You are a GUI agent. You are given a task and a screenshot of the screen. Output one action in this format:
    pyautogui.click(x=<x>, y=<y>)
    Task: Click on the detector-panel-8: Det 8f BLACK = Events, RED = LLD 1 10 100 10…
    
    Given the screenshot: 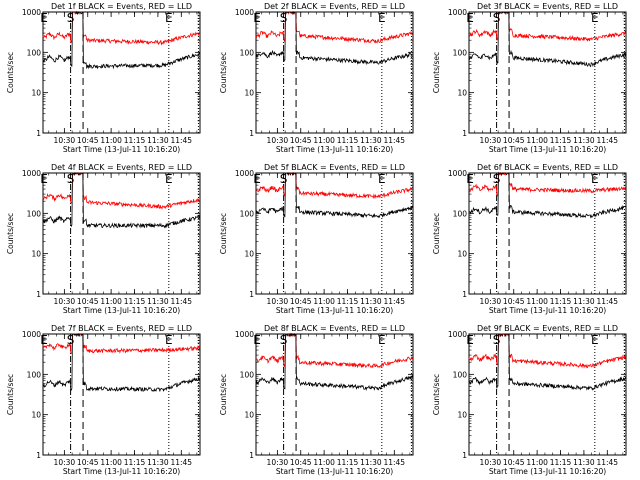 What is the action you would take?
    pyautogui.click(x=316, y=400)
    